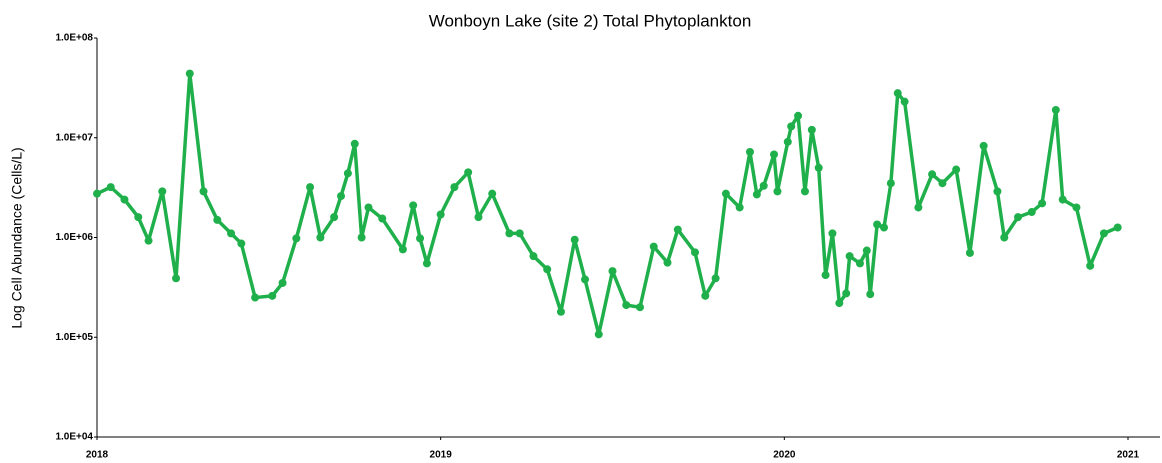 This screenshot has width=1162, height=463. What do you see at coordinates (74, 137) in the screenshot?
I see `y-tick-label: 1.0E+07` at bounding box center [74, 137].